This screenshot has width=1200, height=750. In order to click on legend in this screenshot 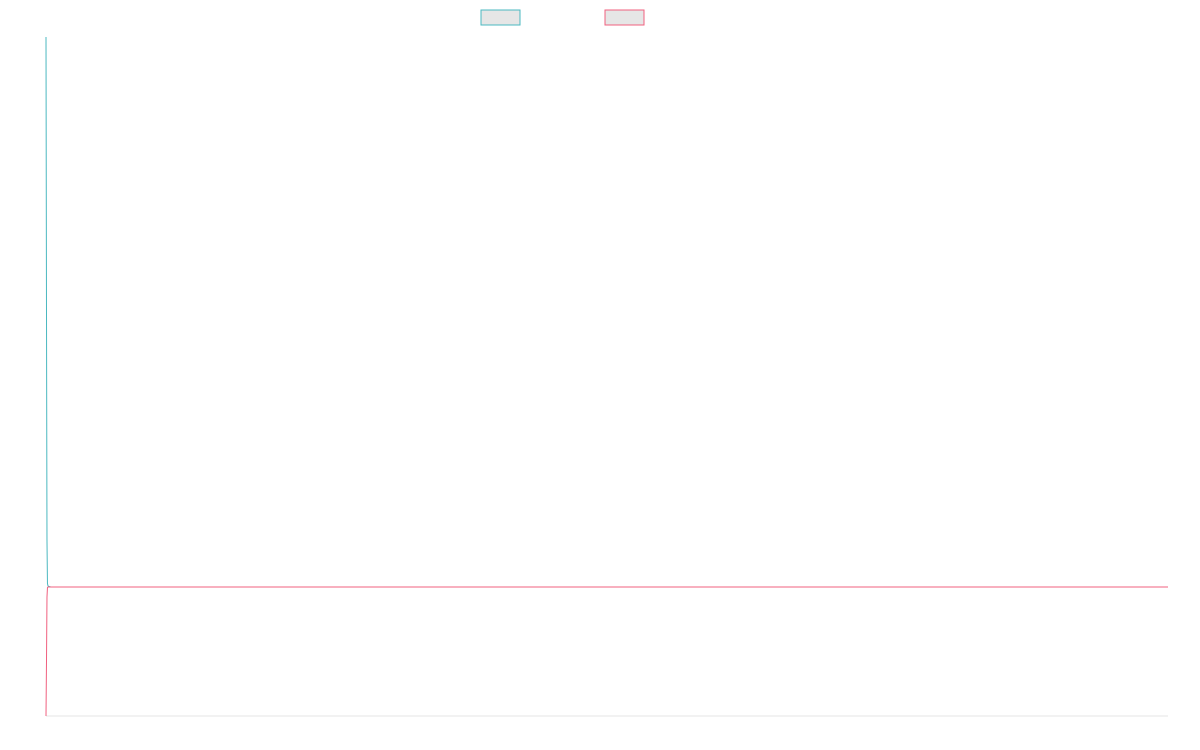, I will do `click(562, 17)`.